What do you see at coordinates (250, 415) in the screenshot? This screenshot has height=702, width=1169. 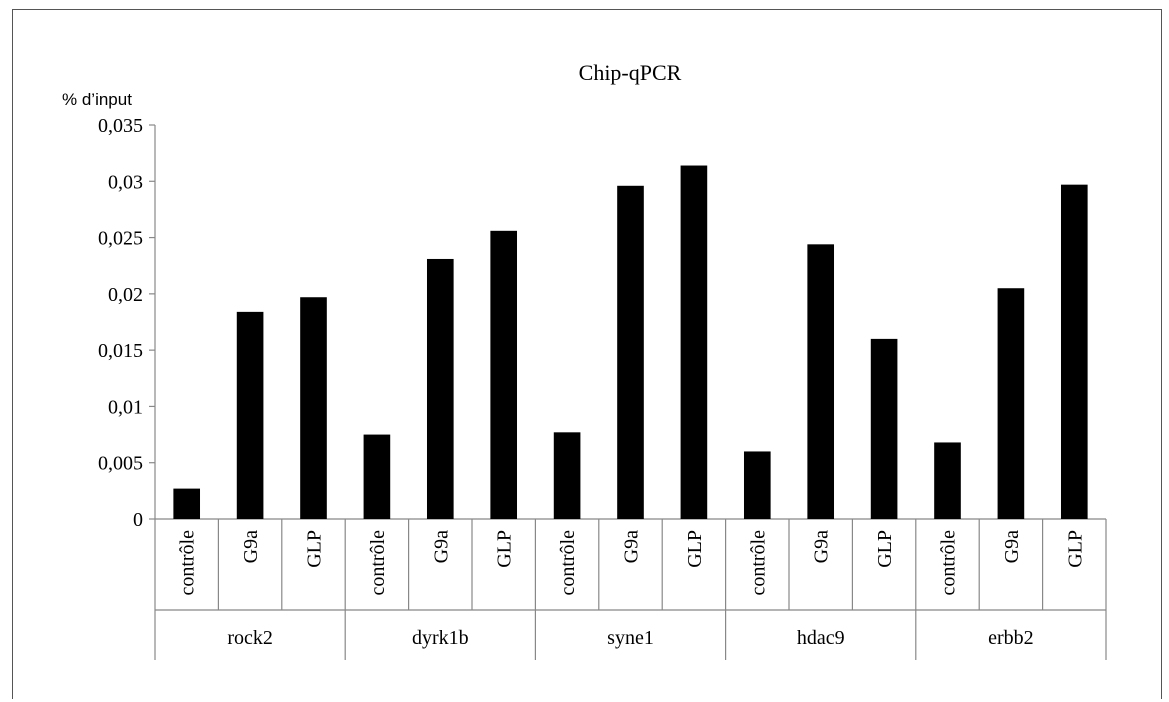 I see `bar-rock2-G9a` at bounding box center [250, 415].